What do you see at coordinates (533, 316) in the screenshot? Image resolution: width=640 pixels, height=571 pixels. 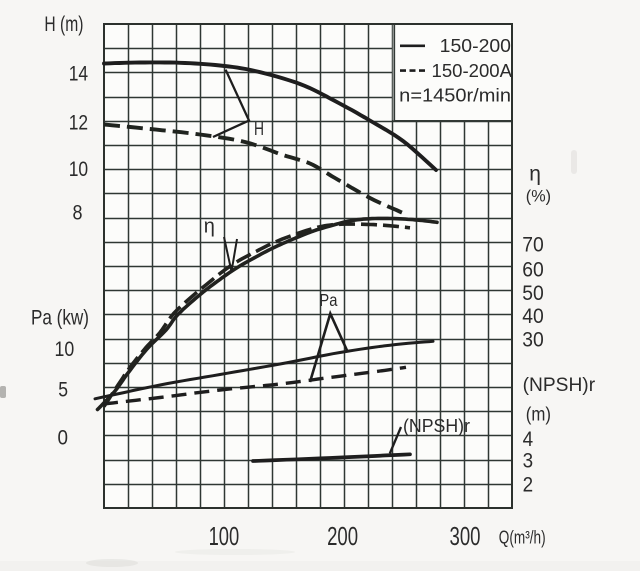 I see `svg-text: 40` at bounding box center [533, 316].